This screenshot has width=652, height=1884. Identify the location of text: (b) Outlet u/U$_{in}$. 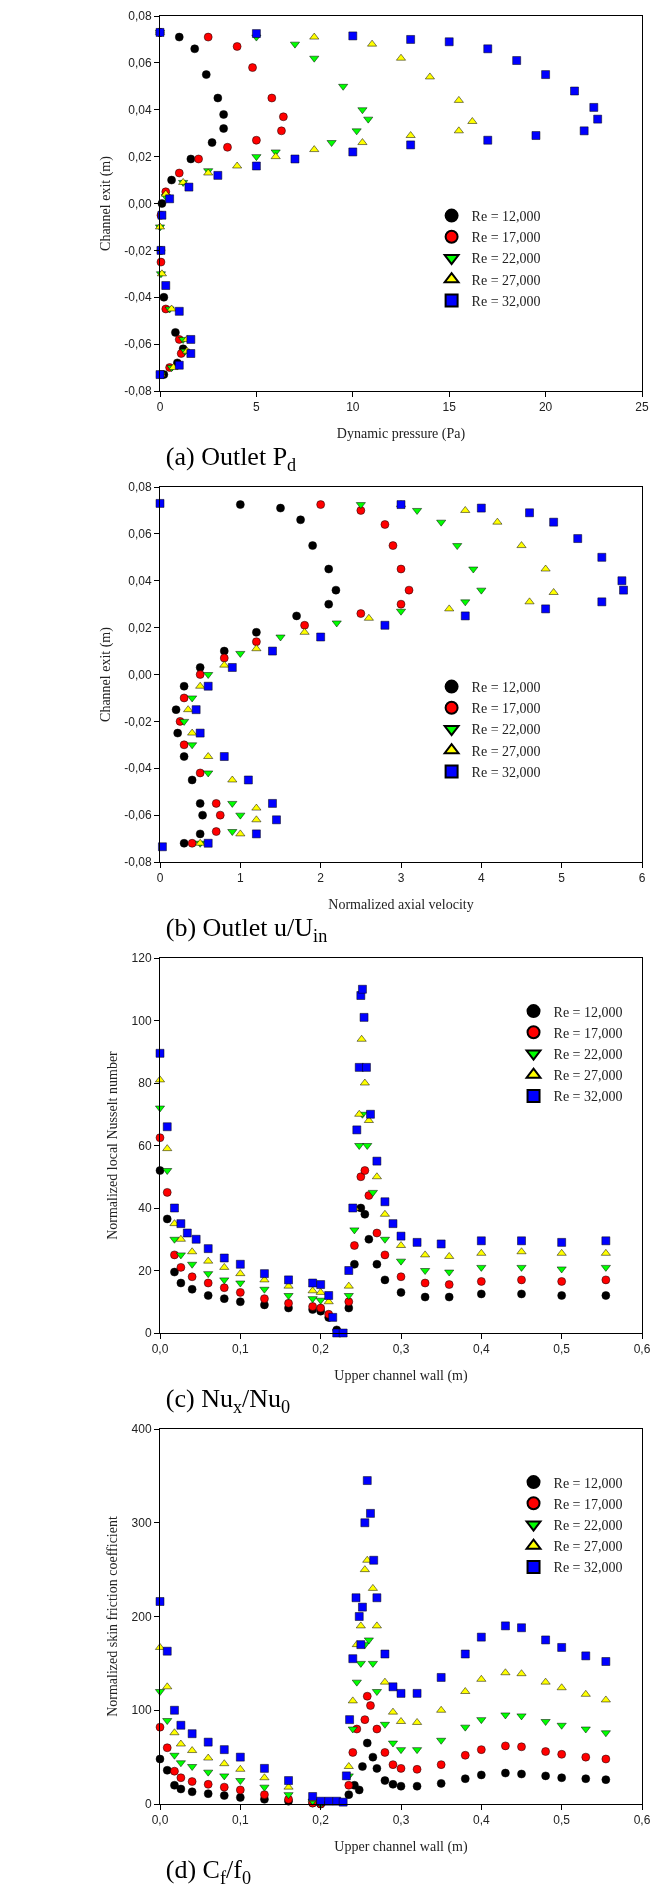
(246, 929).